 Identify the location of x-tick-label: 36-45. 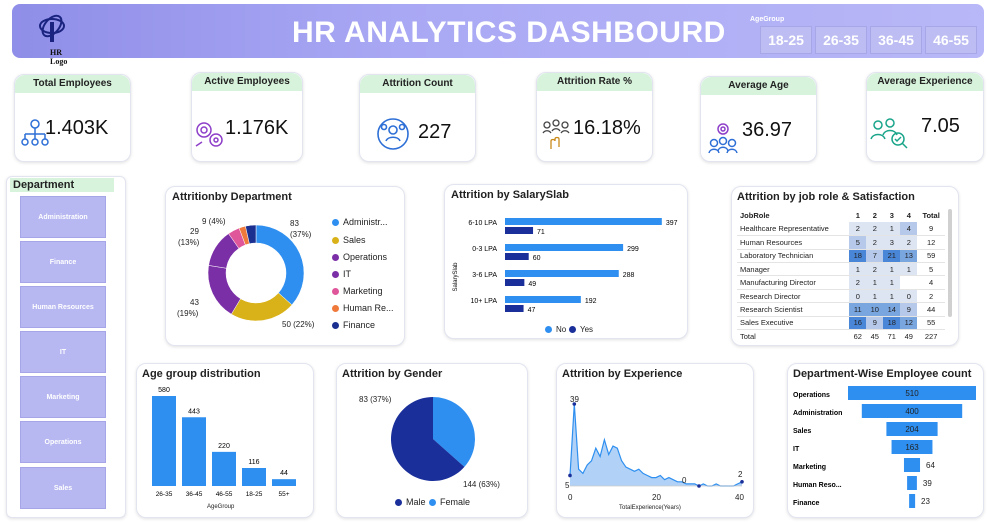
(194, 494).